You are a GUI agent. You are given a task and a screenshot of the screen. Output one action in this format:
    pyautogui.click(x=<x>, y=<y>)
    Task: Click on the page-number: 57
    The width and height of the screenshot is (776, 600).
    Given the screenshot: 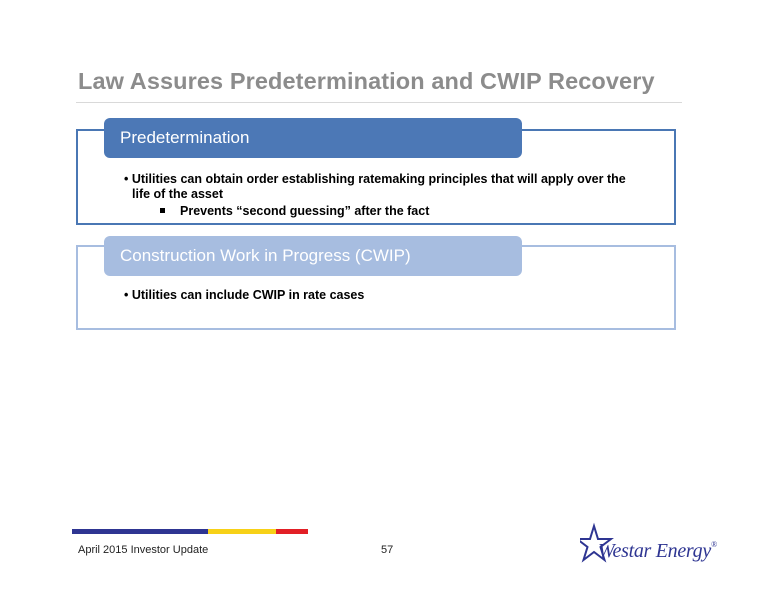 What is the action you would take?
    pyautogui.click(x=387, y=550)
    